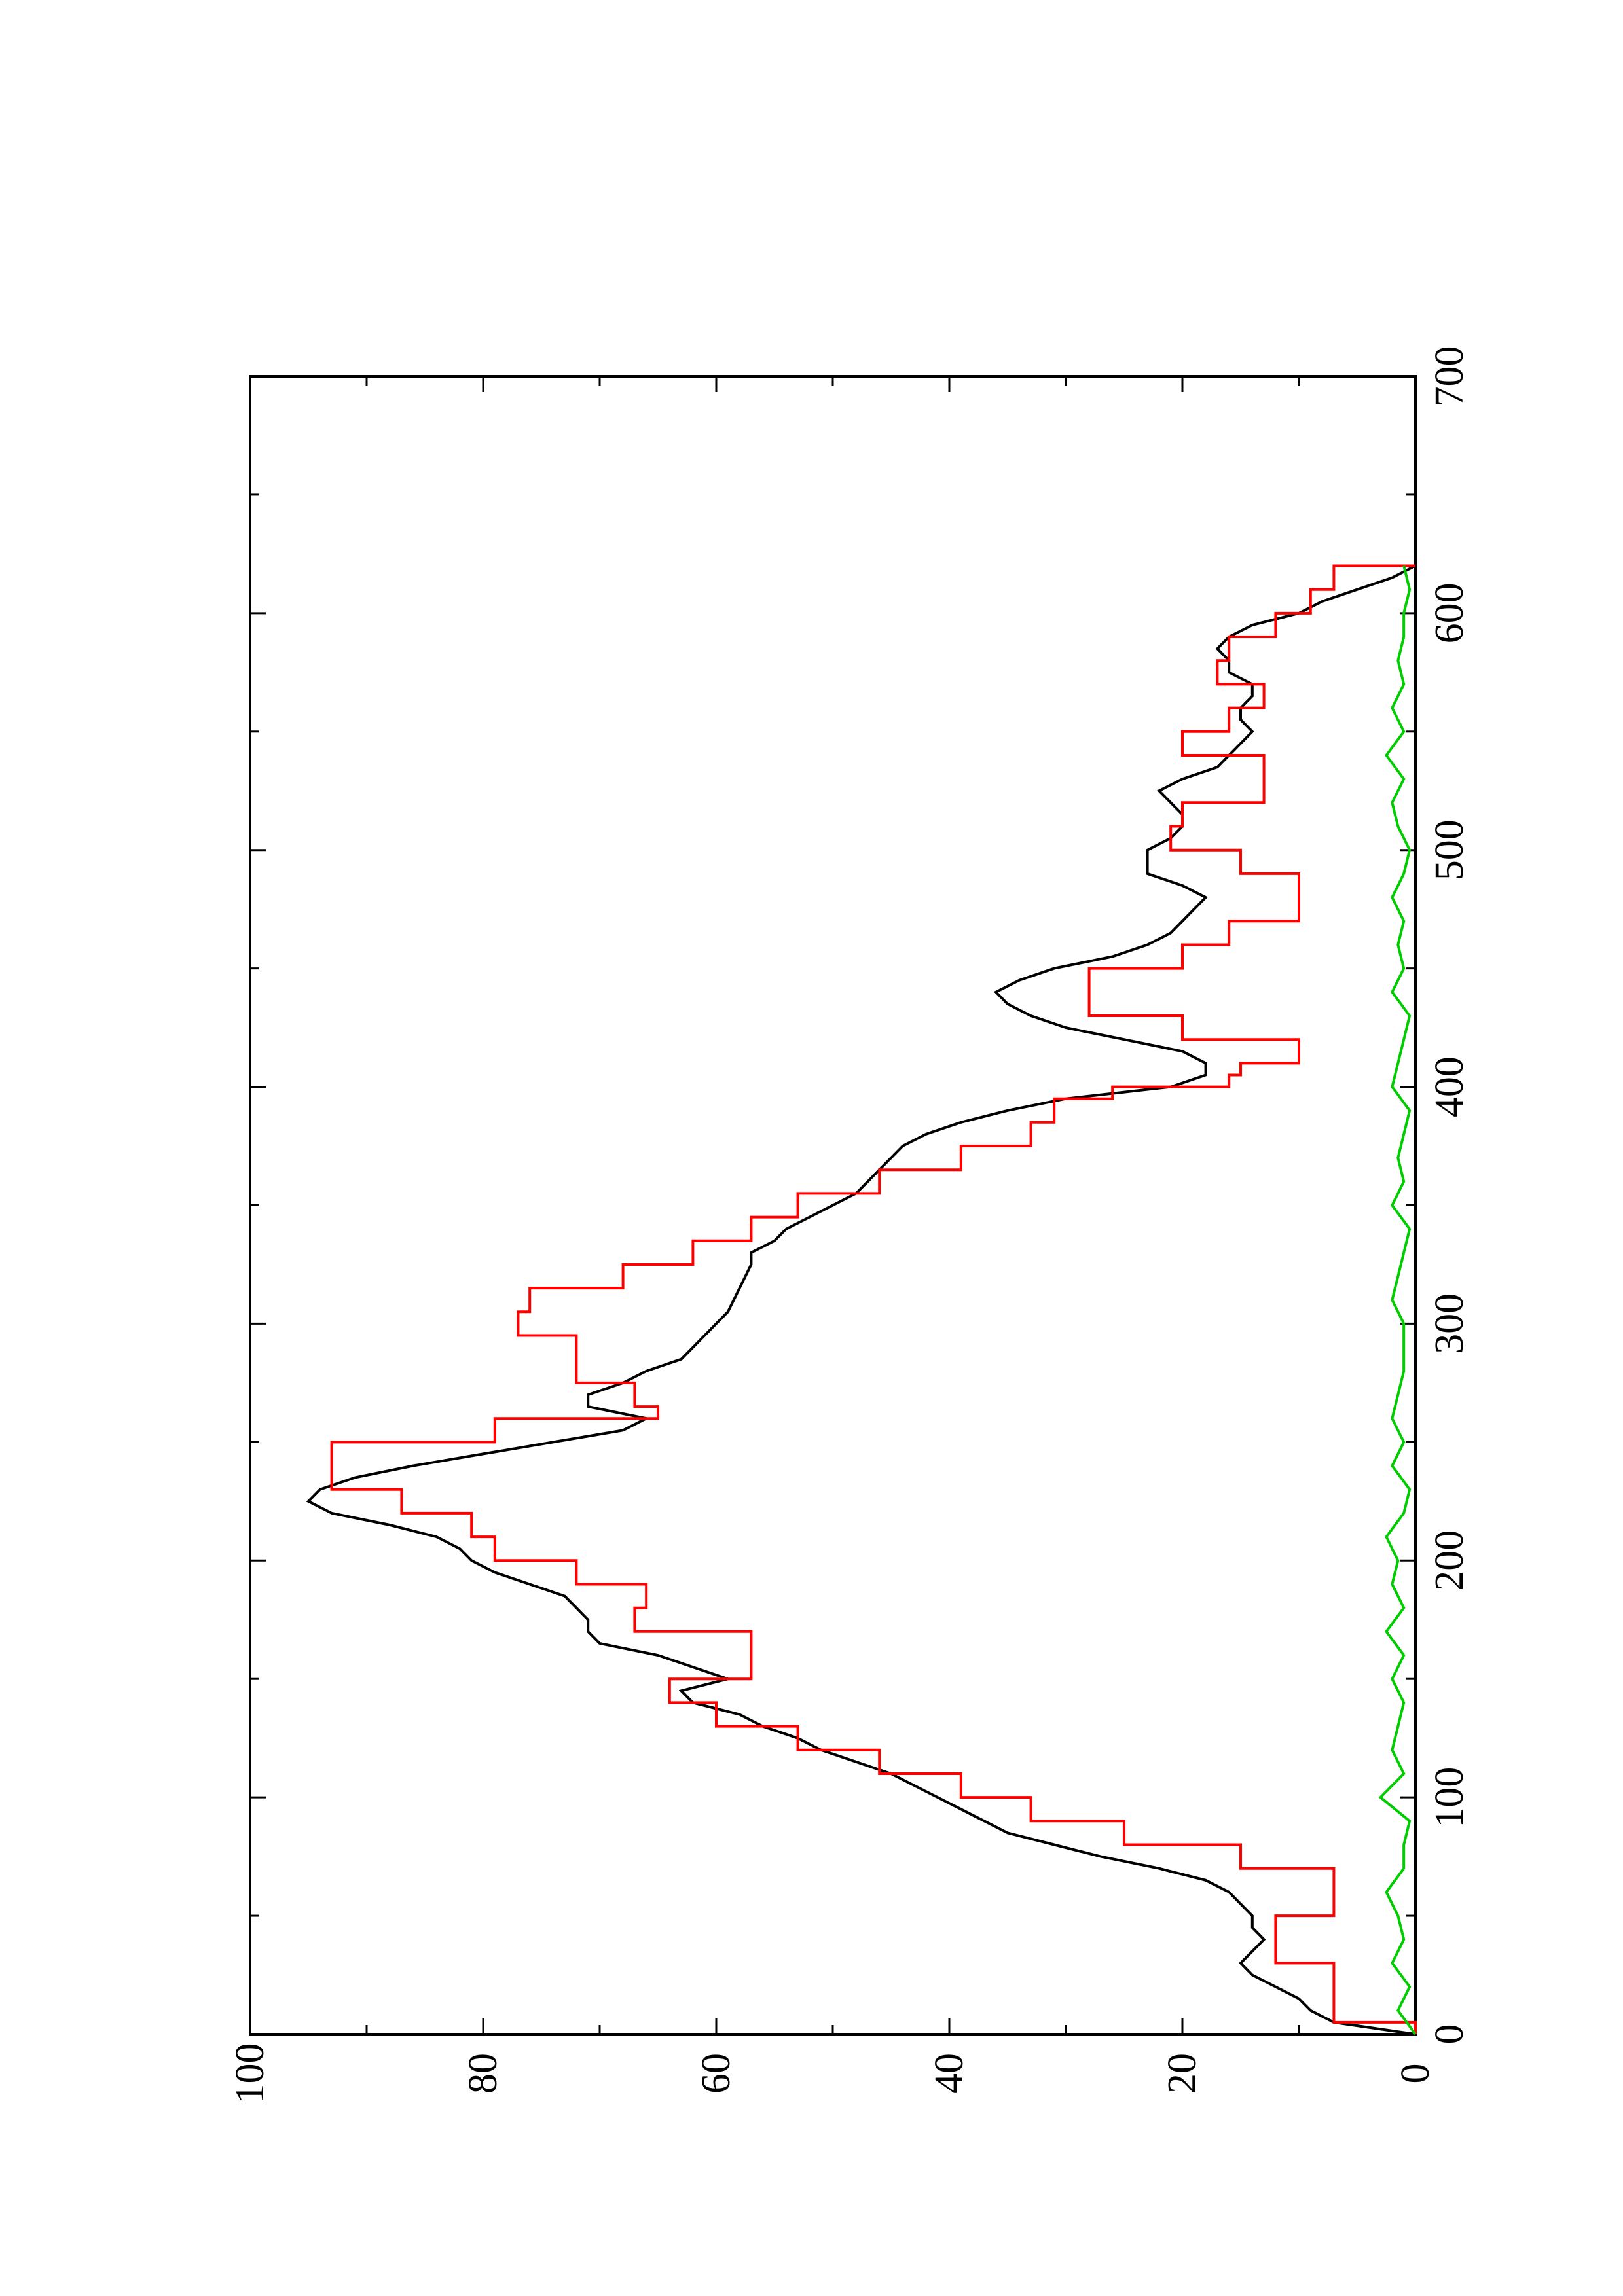 Image resolution: width=1623 pixels, height=2296 pixels. Describe the element at coordinates (1449, 849) in the screenshot. I see `x-tick-label: 500` at that location.